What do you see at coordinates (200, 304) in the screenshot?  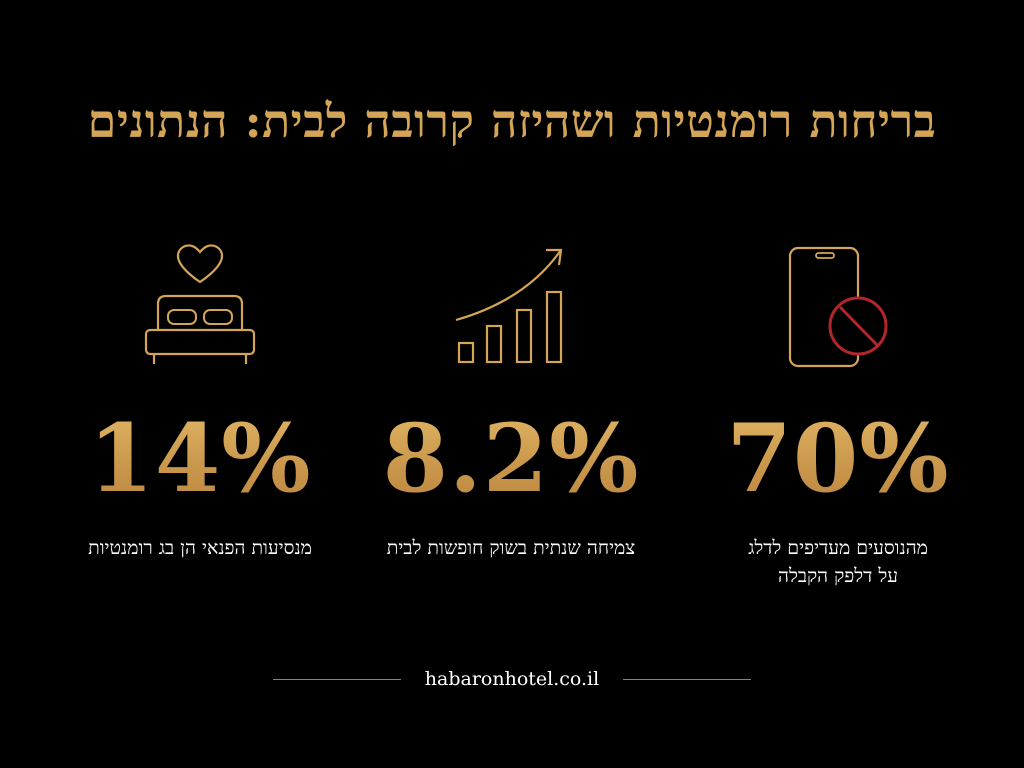 I see `bed-heart-icon` at bounding box center [200, 304].